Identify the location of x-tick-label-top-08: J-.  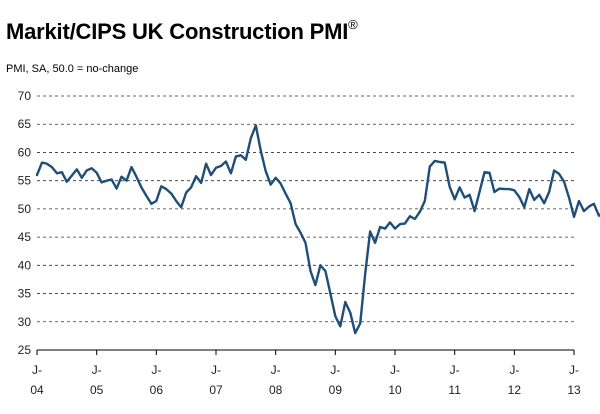
(276, 370).